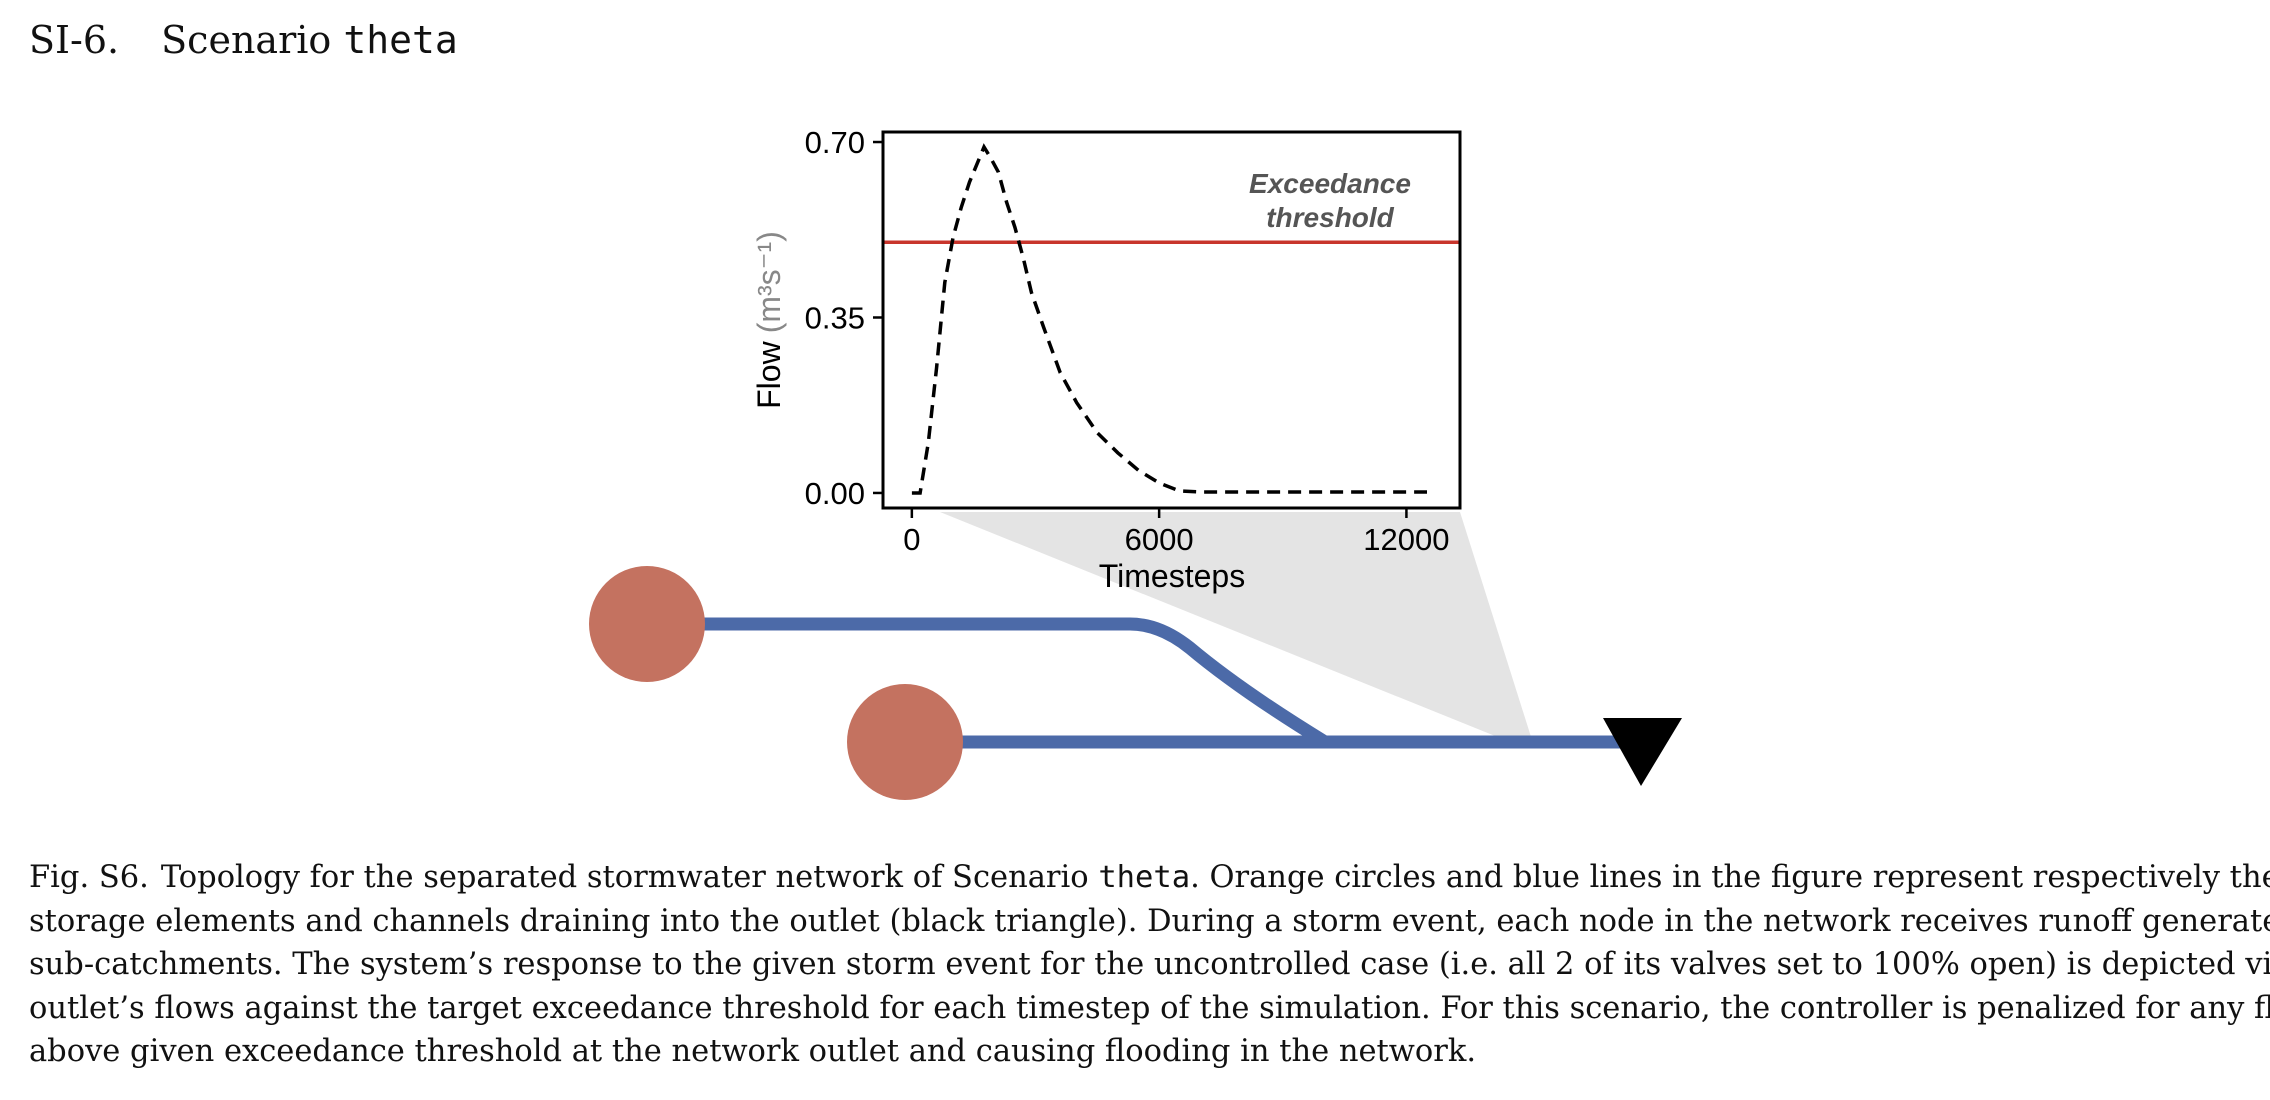  I want to click on y-tick-label: 0.00, so click(835, 493).